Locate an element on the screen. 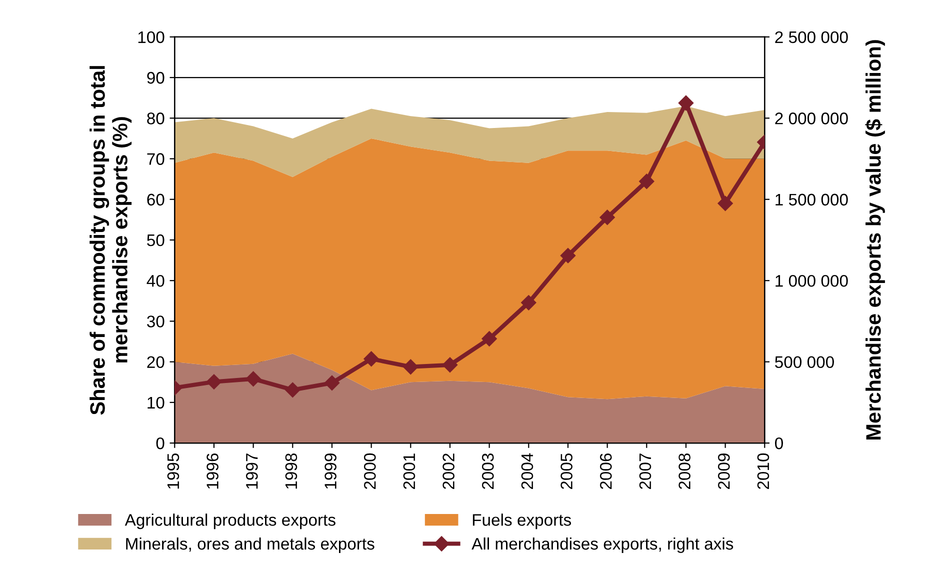 This screenshot has width=944, height=568. x-tick-label: 2008 is located at coordinates (684, 471).